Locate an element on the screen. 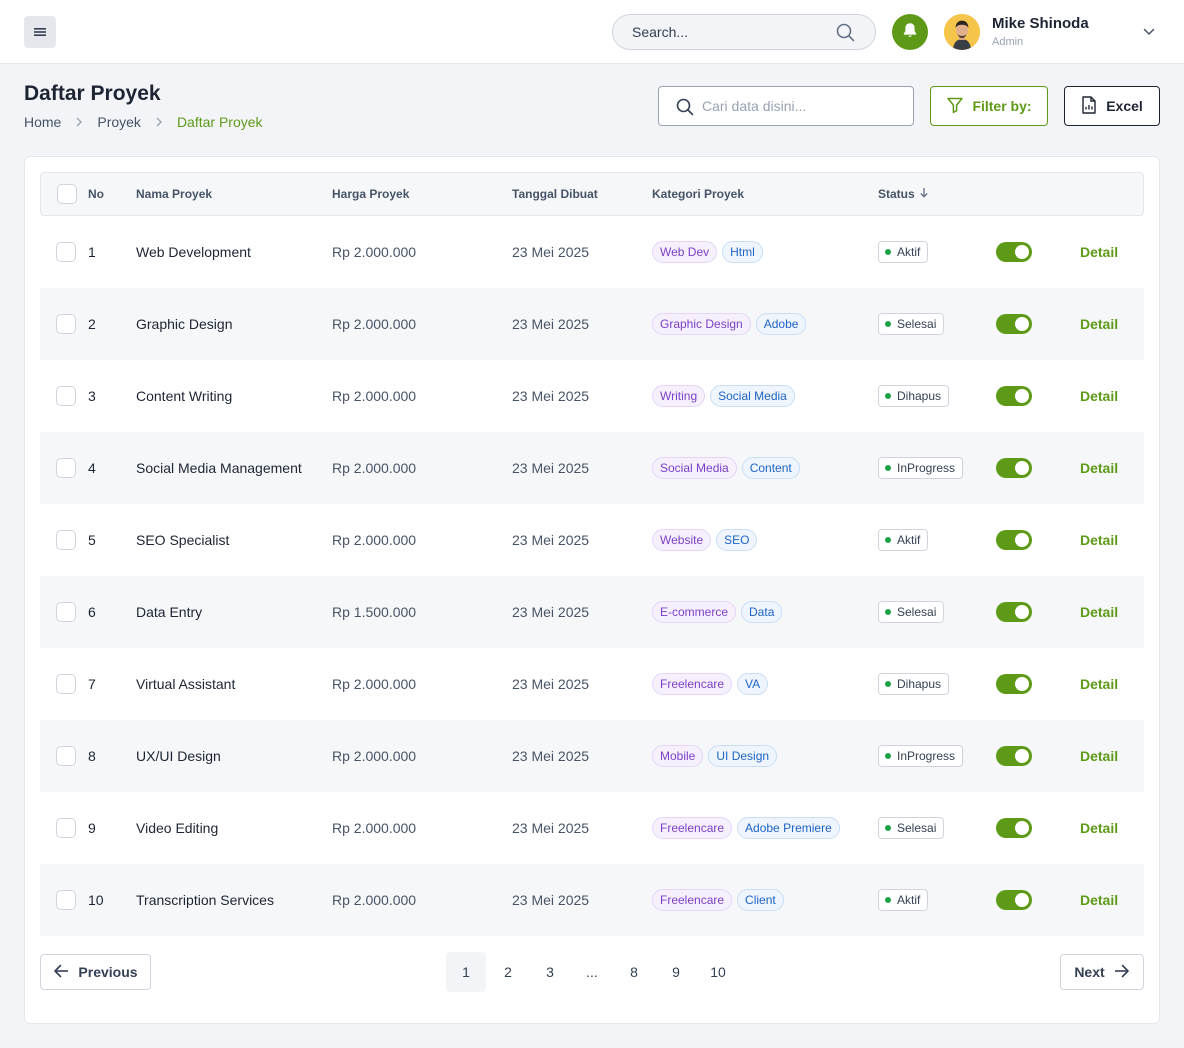  status-badge: Aktif is located at coordinates (903, 540).